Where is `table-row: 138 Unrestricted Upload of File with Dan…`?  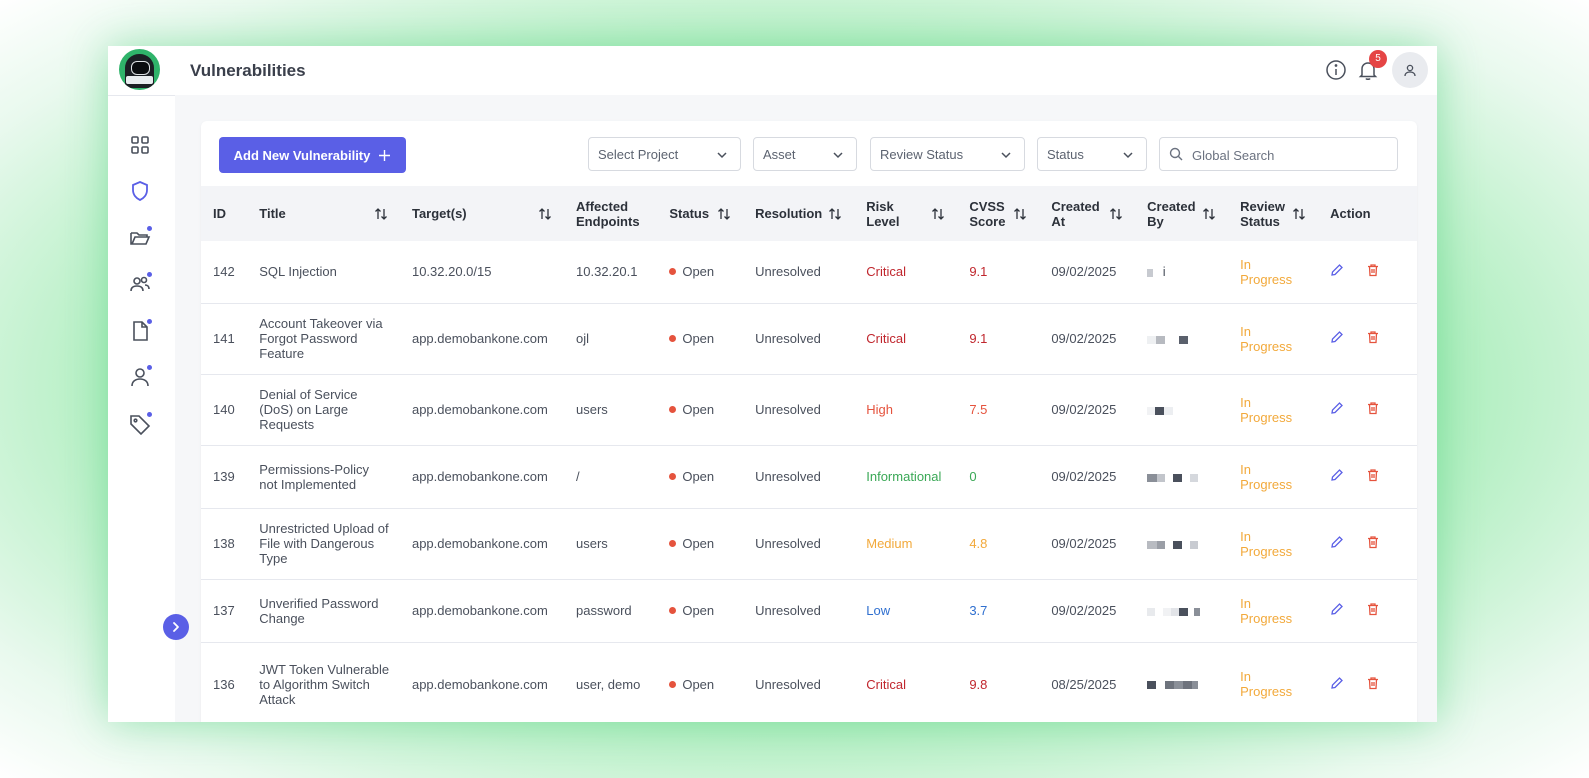 table-row: 138 Unrestricted Upload of File with Dan… is located at coordinates (809, 544).